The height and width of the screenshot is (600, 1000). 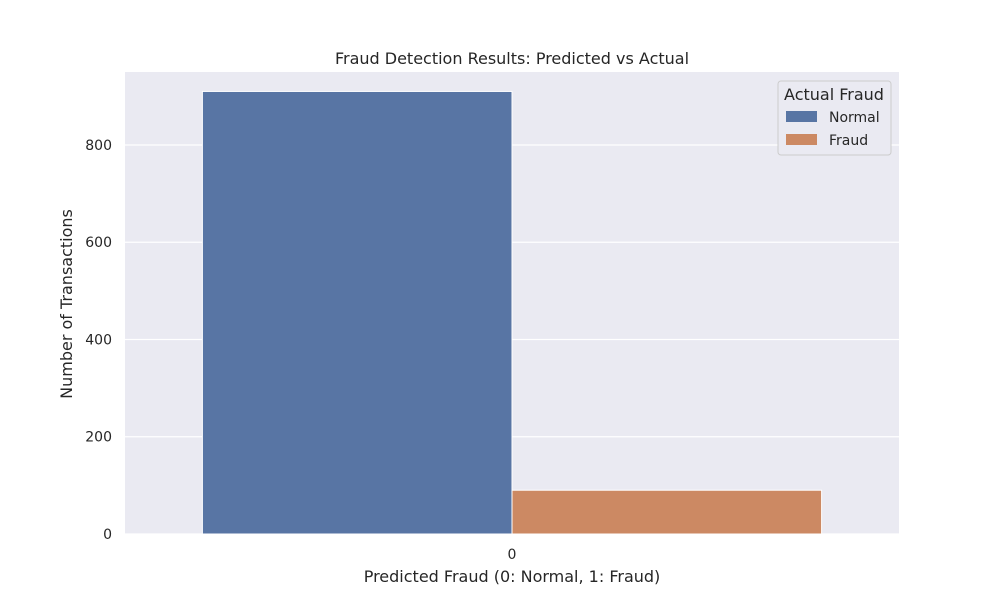 What do you see at coordinates (107, 535) in the screenshot?
I see `y-tick-label: 0` at bounding box center [107, 535].